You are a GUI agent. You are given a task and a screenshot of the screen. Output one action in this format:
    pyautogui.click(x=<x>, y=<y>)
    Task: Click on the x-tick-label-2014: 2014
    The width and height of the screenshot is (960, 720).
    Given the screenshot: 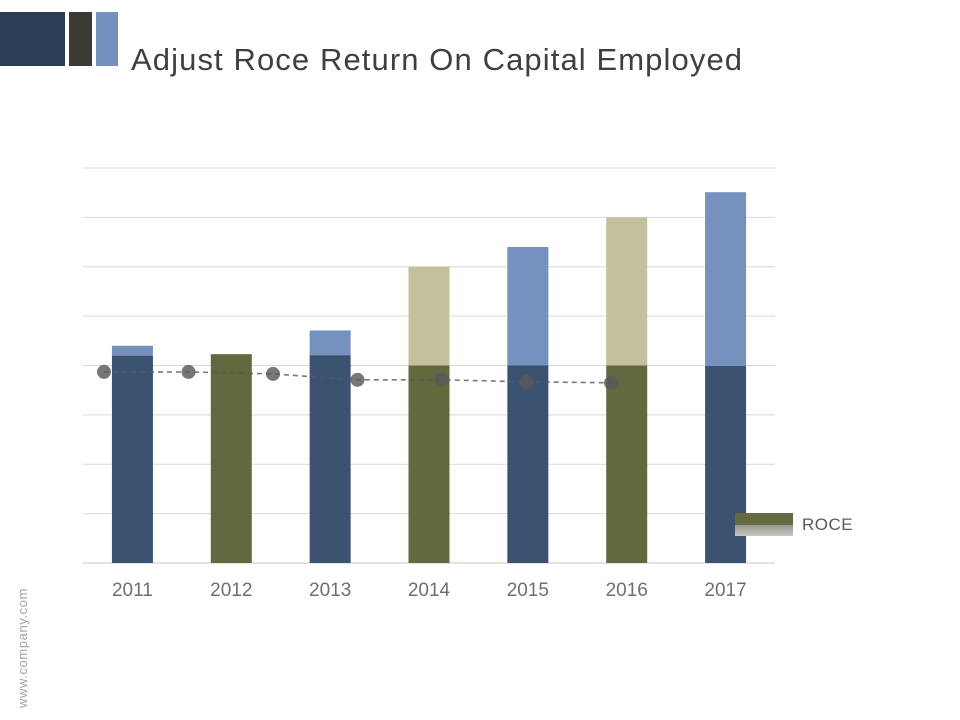 What is the action you would take?
    pyautogui.click(x=429, y=590)
    